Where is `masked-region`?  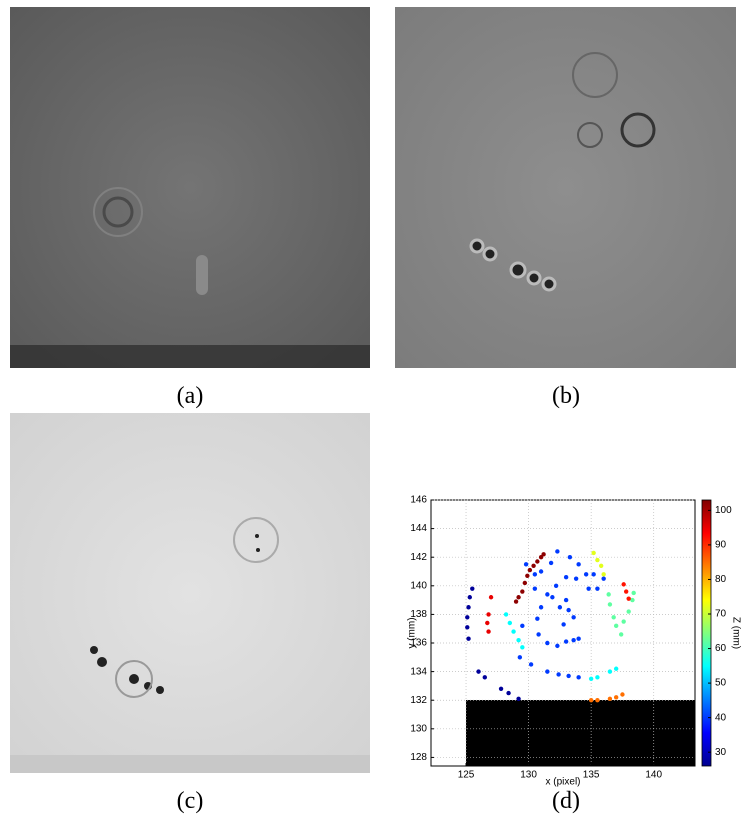 masked-region is located at coordinates (580, 733).